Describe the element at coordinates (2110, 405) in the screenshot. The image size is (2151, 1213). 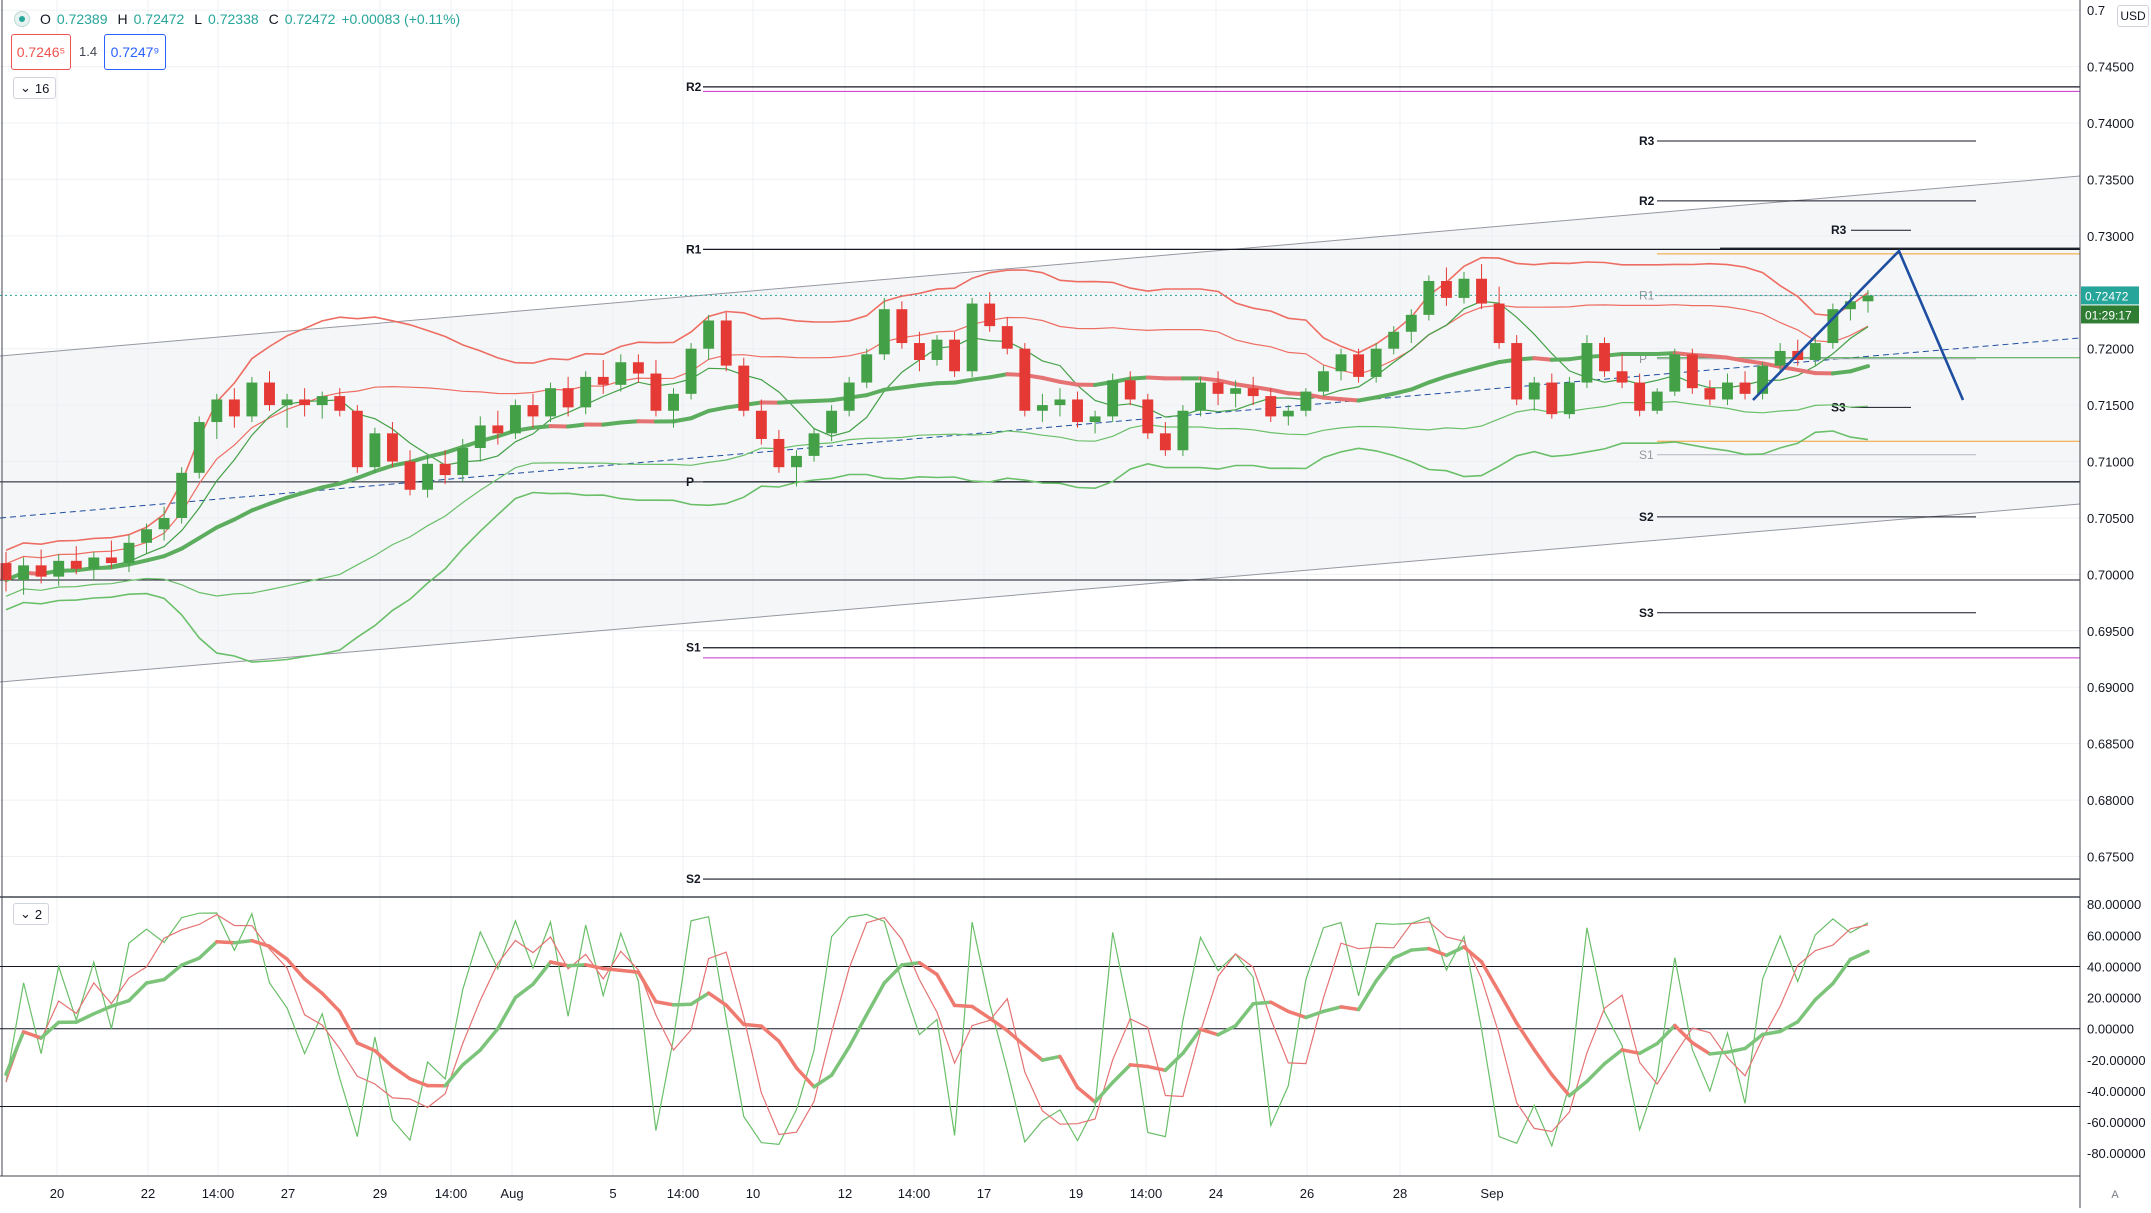
I see `price-axis-label: 0.71500` at that location.